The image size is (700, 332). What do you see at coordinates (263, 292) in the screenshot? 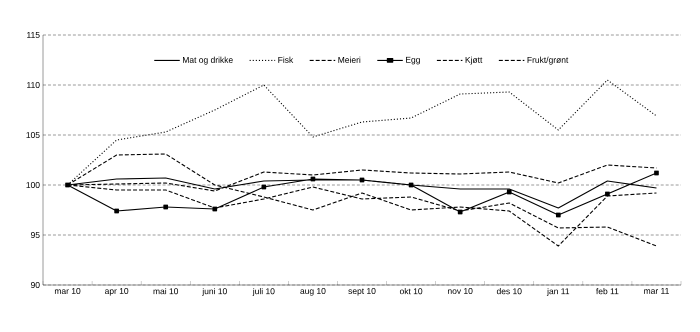
I see `x-tick-label: juli 10` at bounding box center [263, 292].